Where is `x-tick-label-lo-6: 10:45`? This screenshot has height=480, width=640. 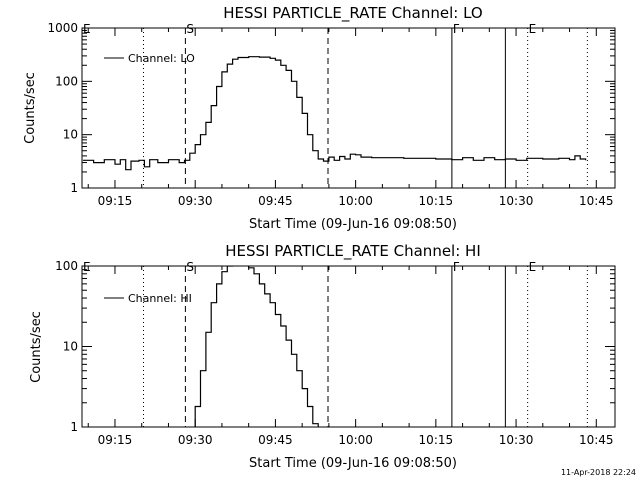 x-tick-label-lo-6: 10:45 is located at coordinates (596, 201).